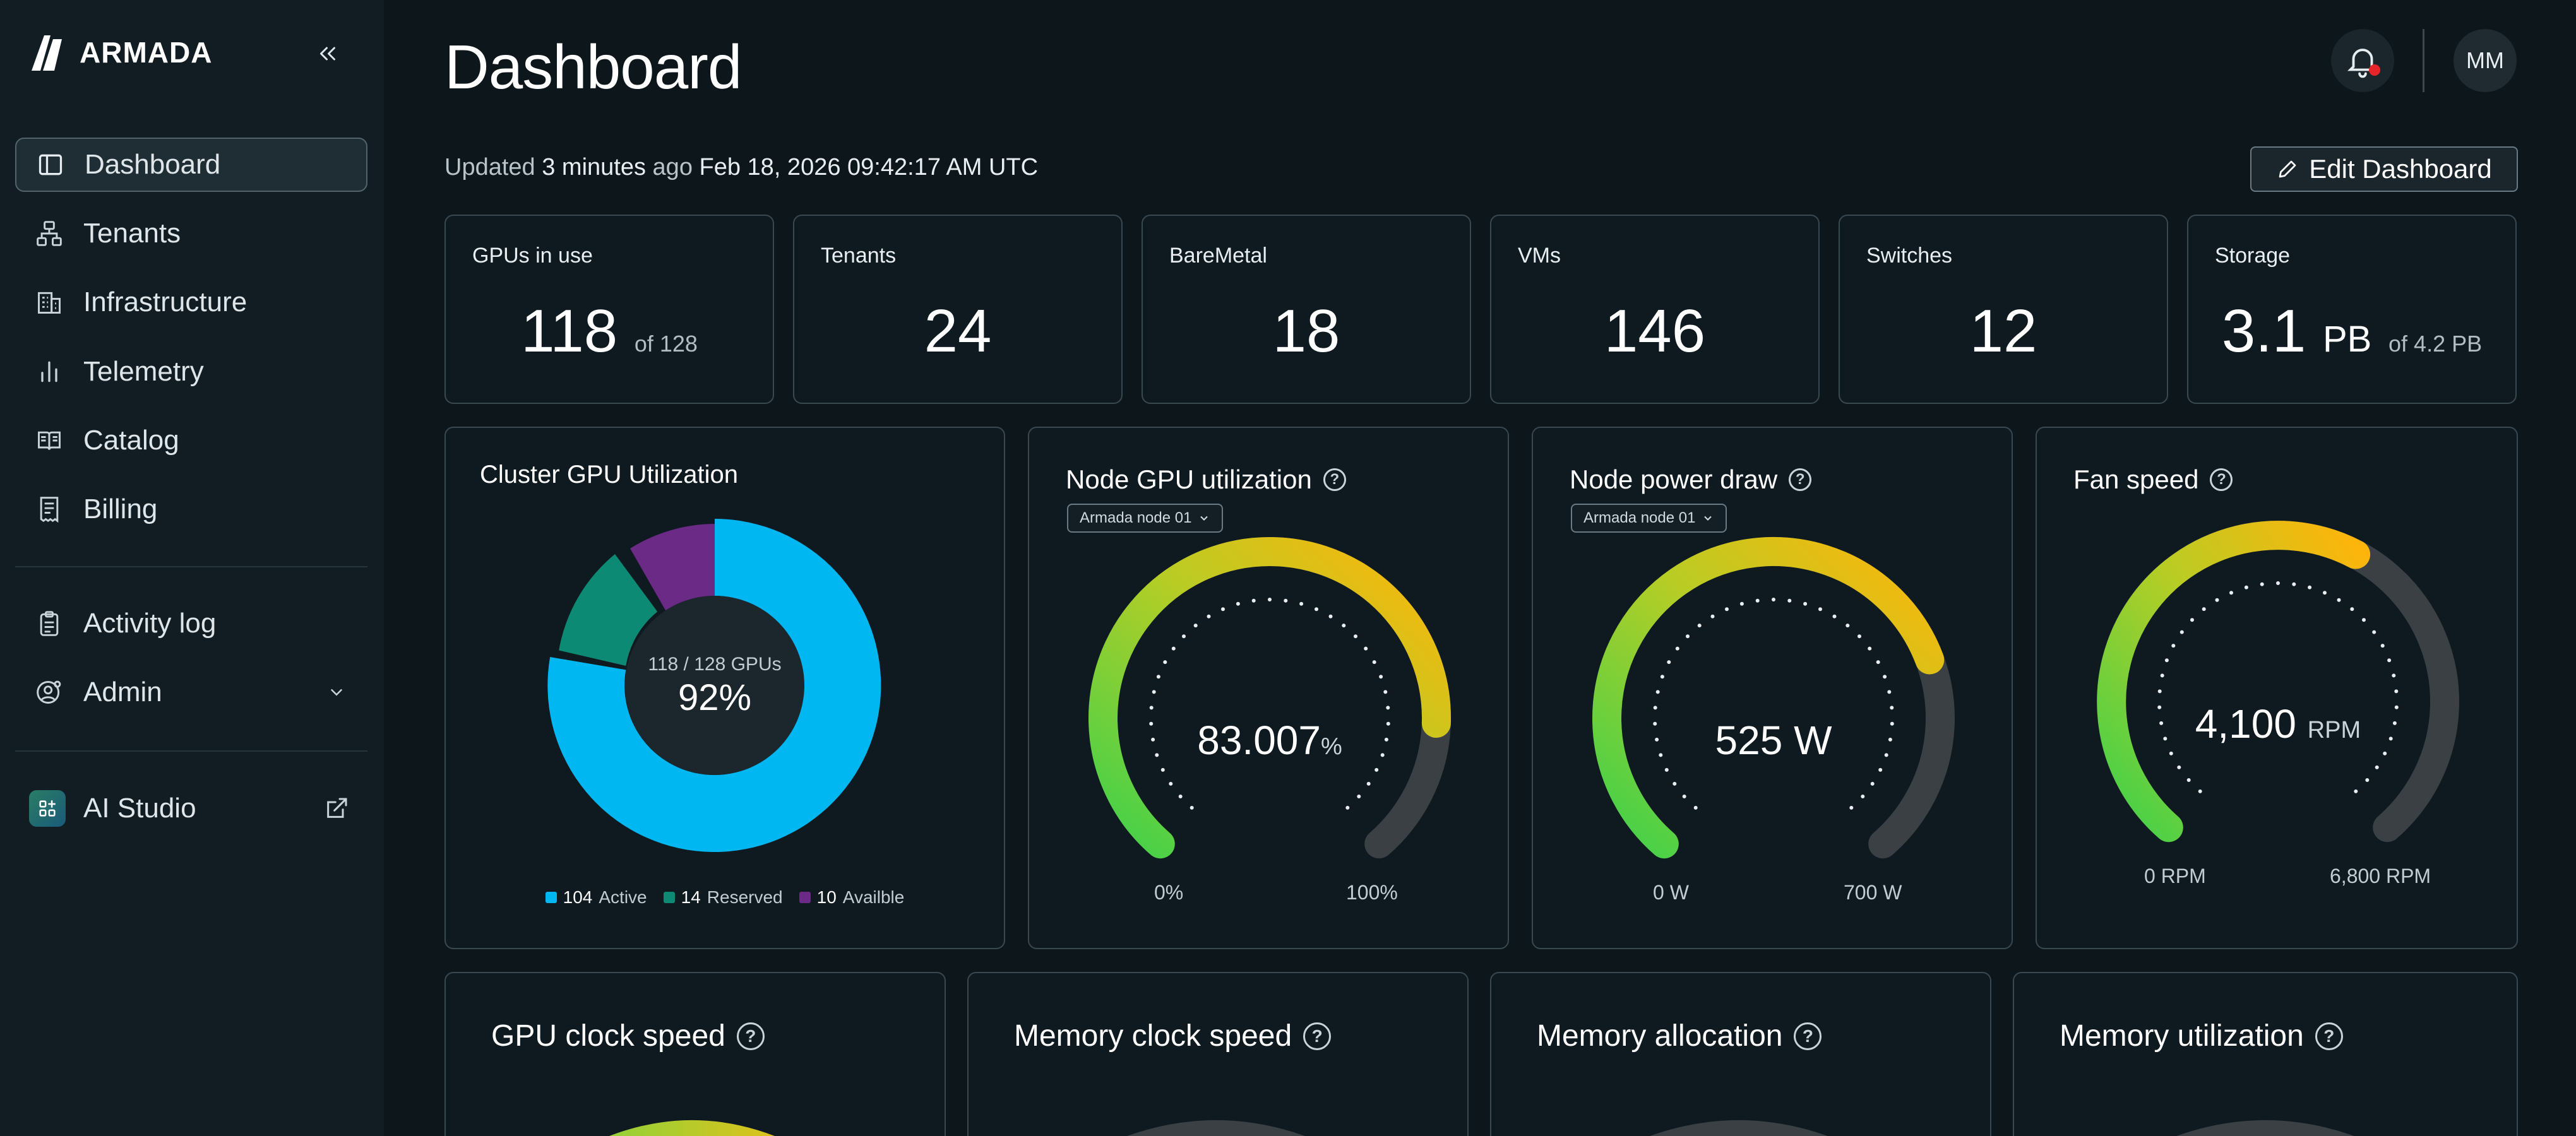 This screenshot has width=2576, height=1136. Describe the element at coordinates (578, 897) in the screenshot. I see `legend-value: 104` at that location.